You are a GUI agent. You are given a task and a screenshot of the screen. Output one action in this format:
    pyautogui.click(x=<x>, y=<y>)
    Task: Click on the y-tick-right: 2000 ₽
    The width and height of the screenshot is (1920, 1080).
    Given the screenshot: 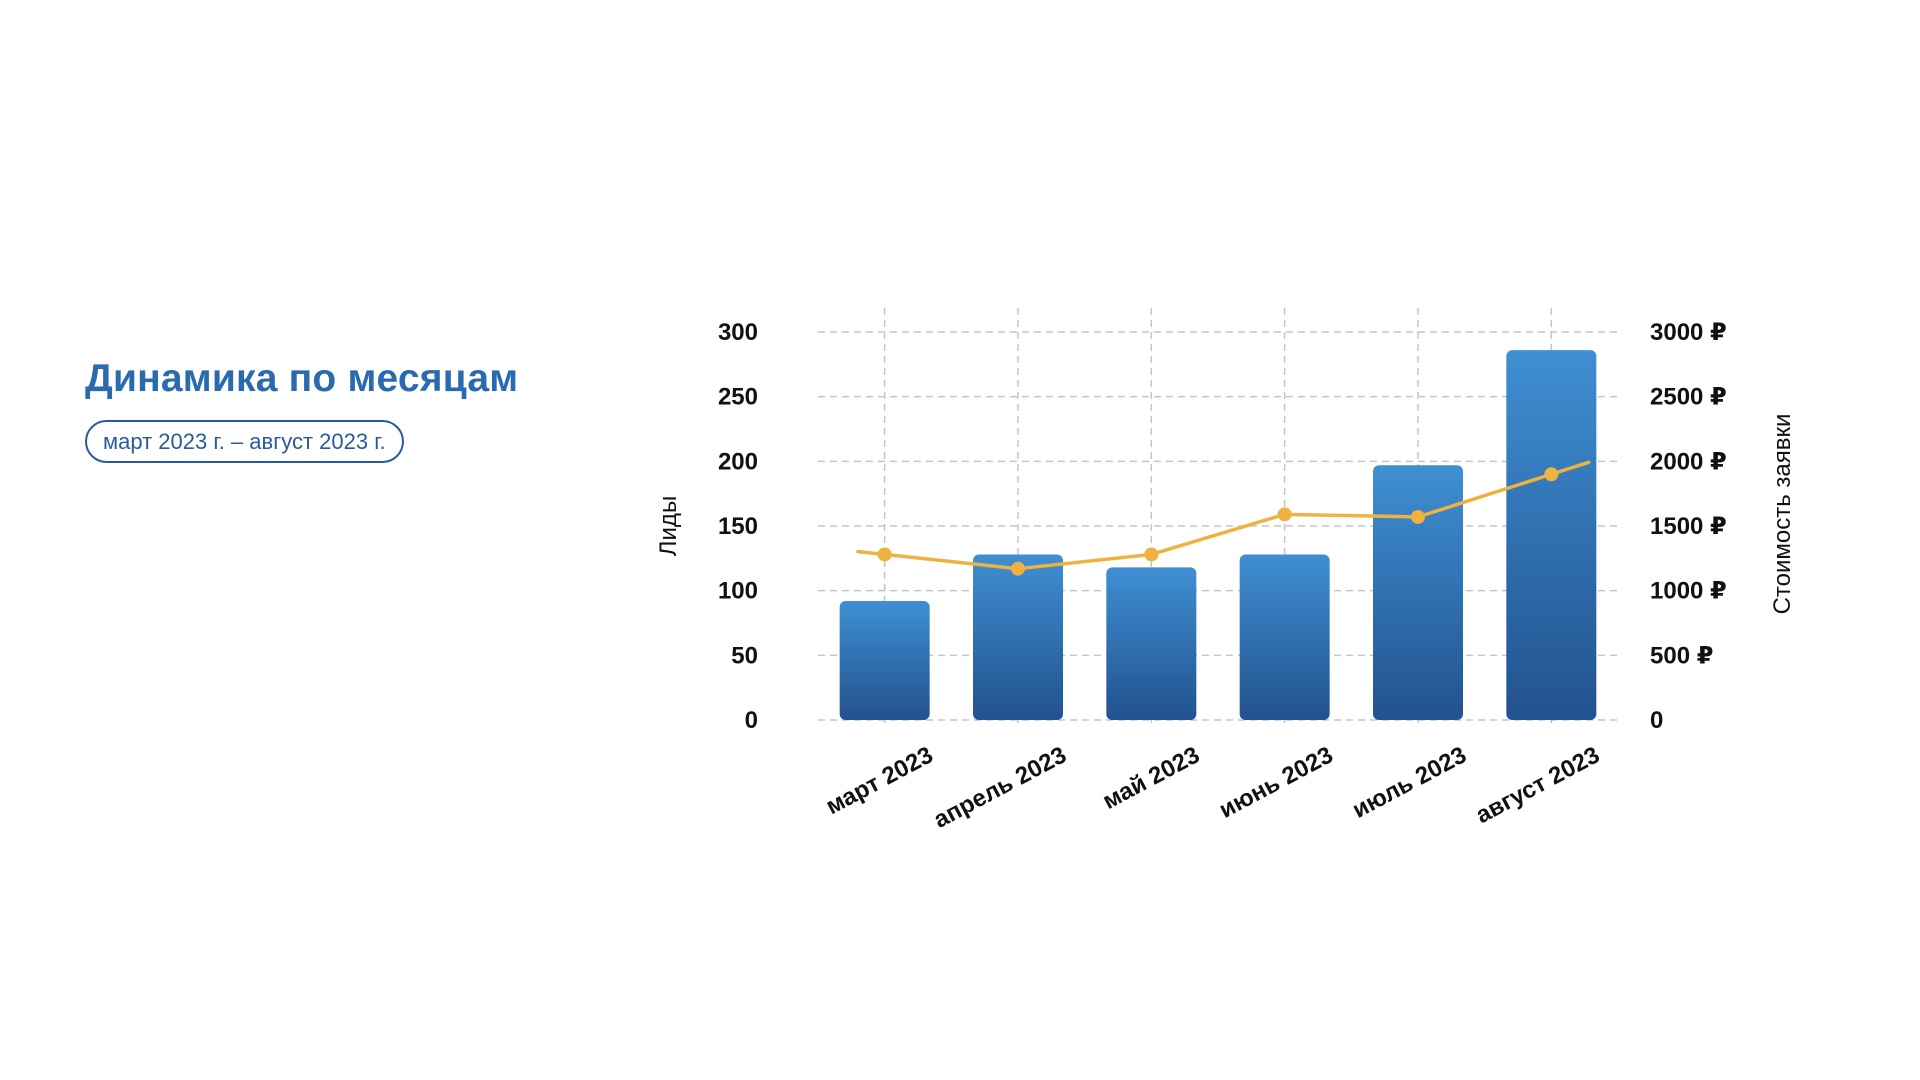 What is the action you would take?
    pyautogui.click(x=1688, y=461)
    